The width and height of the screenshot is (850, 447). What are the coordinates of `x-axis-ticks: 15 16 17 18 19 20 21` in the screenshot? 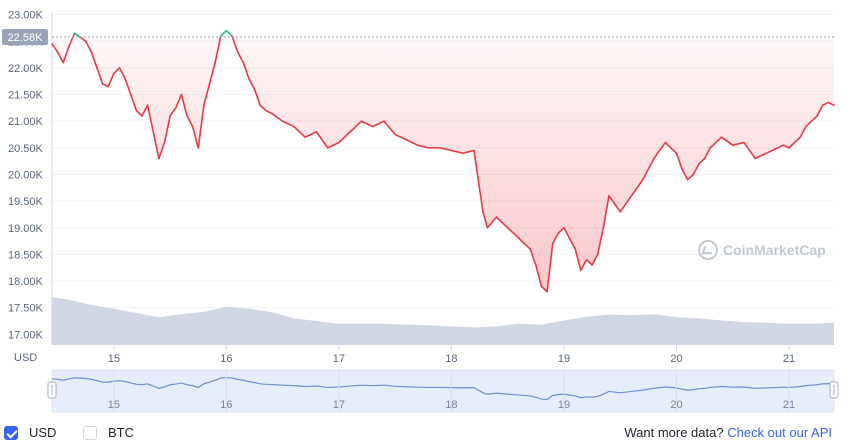 It's located at (451, 355).